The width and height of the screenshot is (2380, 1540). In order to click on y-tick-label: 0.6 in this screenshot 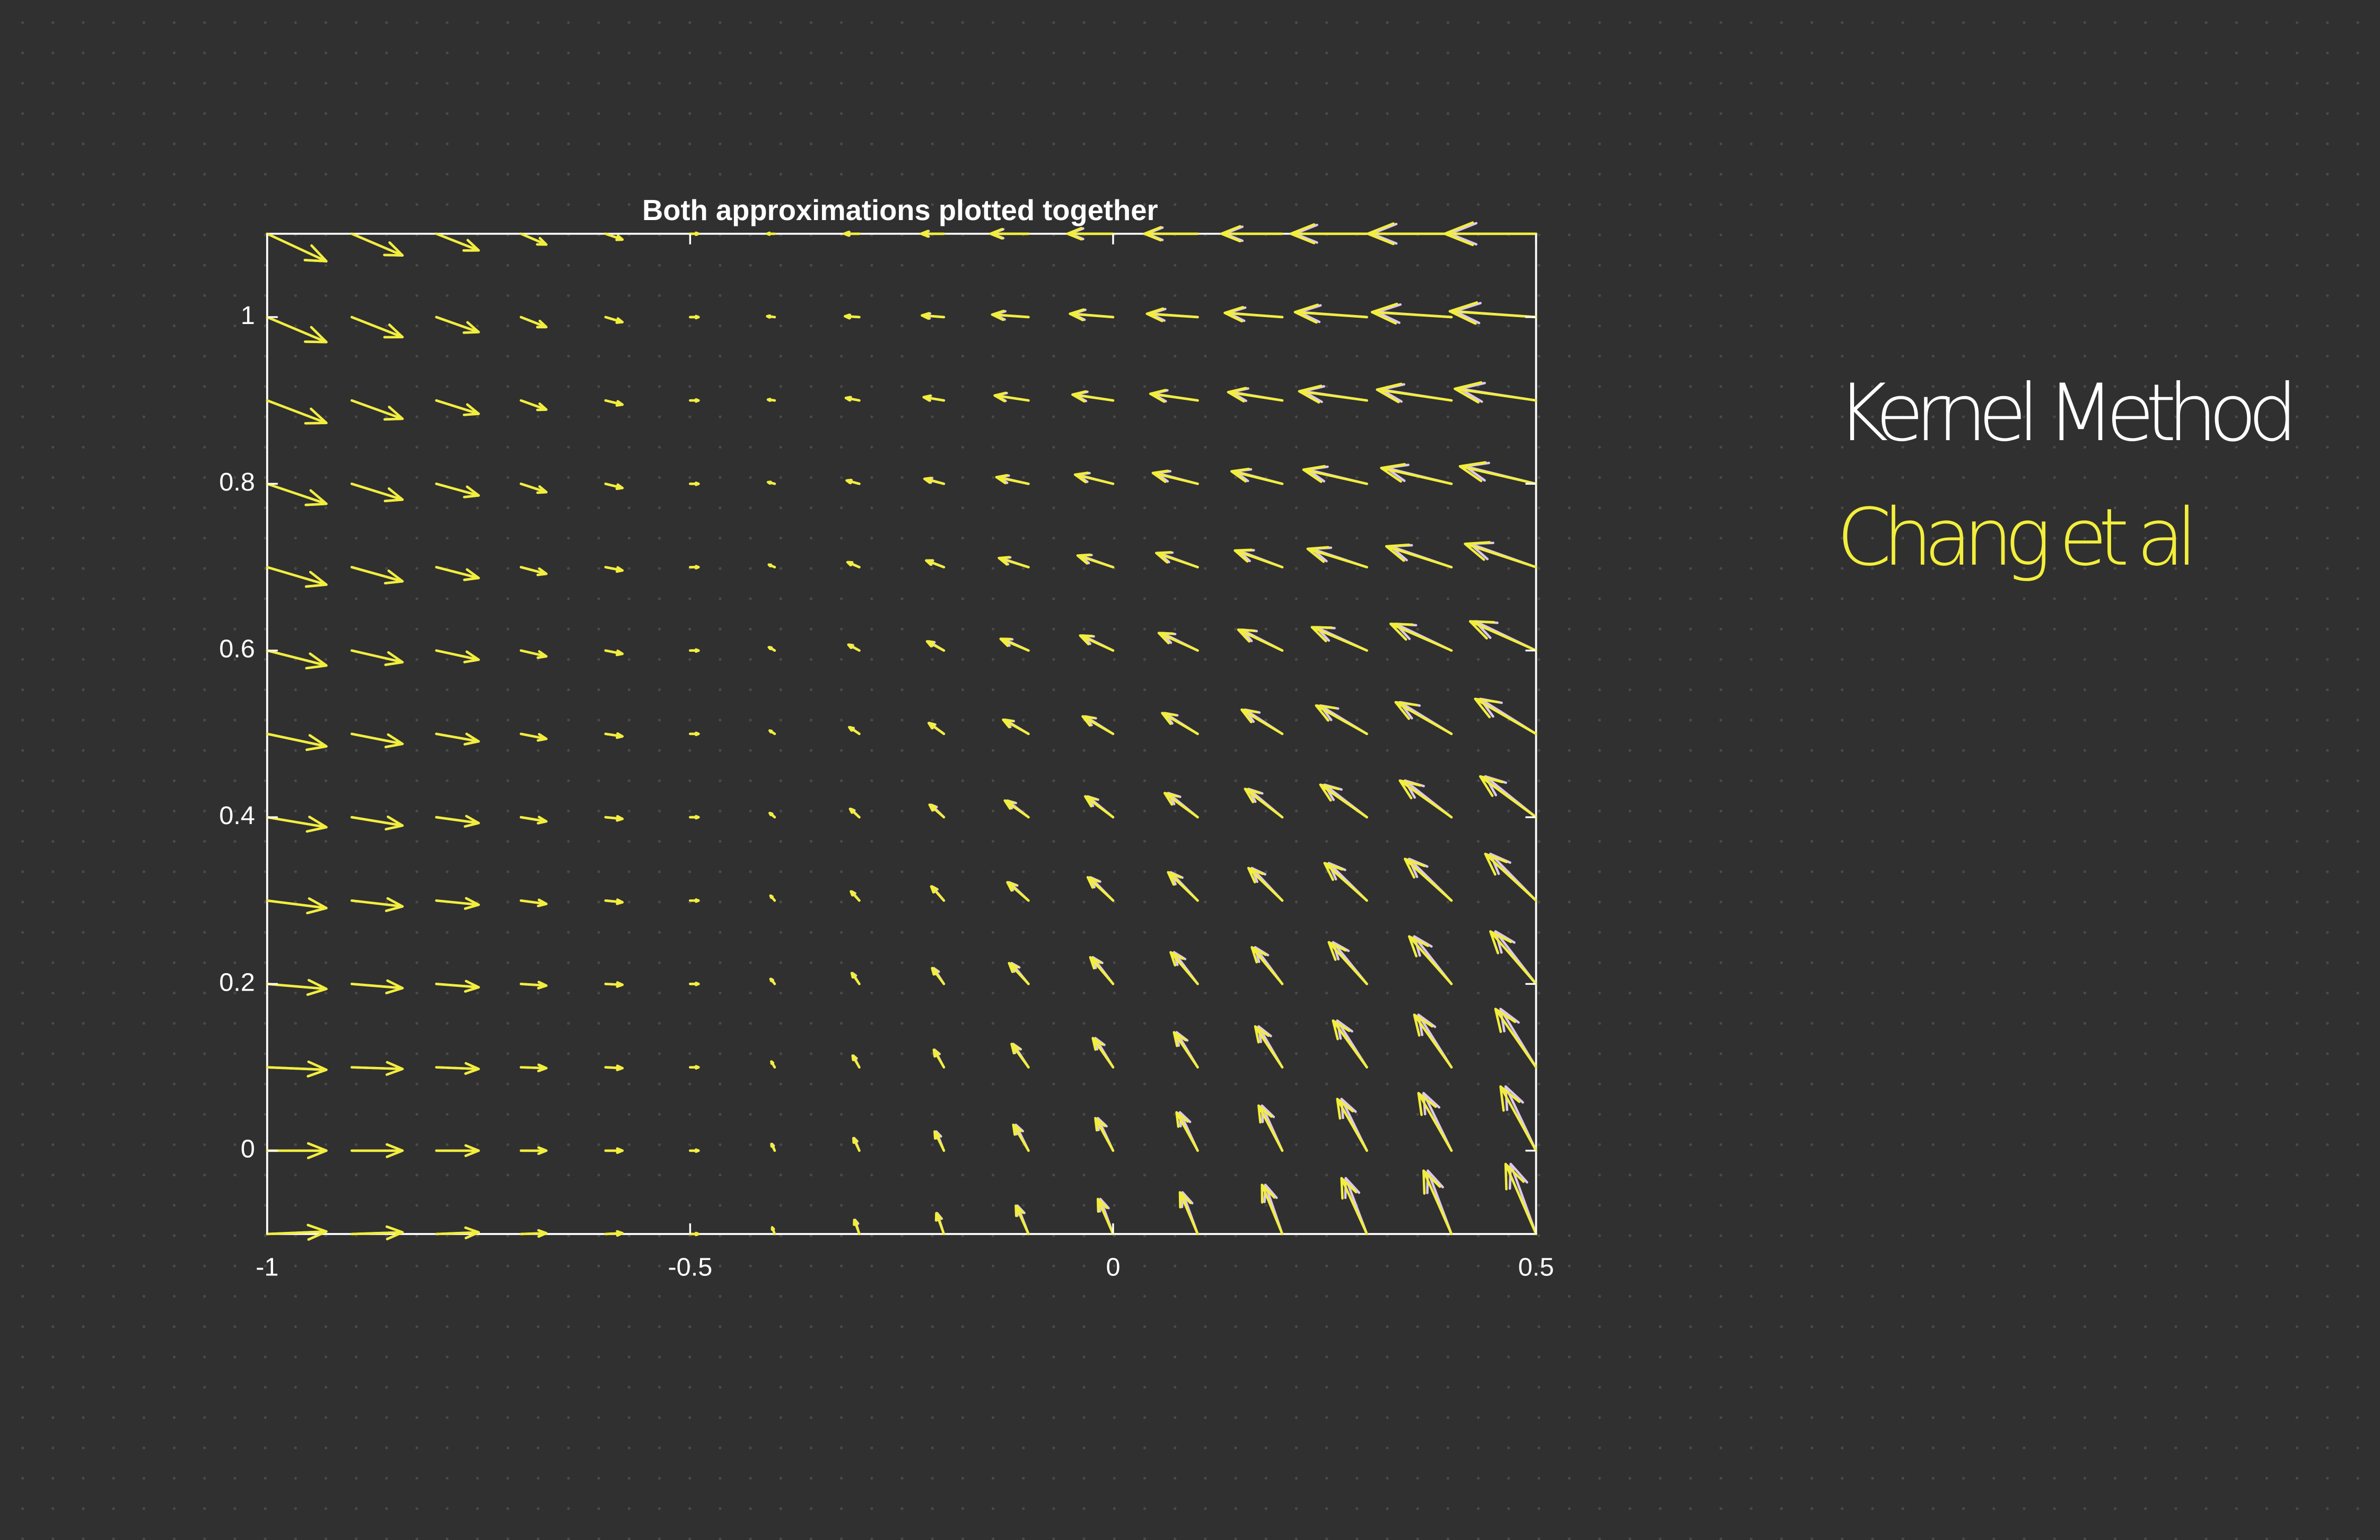, I will do `click(237, 649)`.